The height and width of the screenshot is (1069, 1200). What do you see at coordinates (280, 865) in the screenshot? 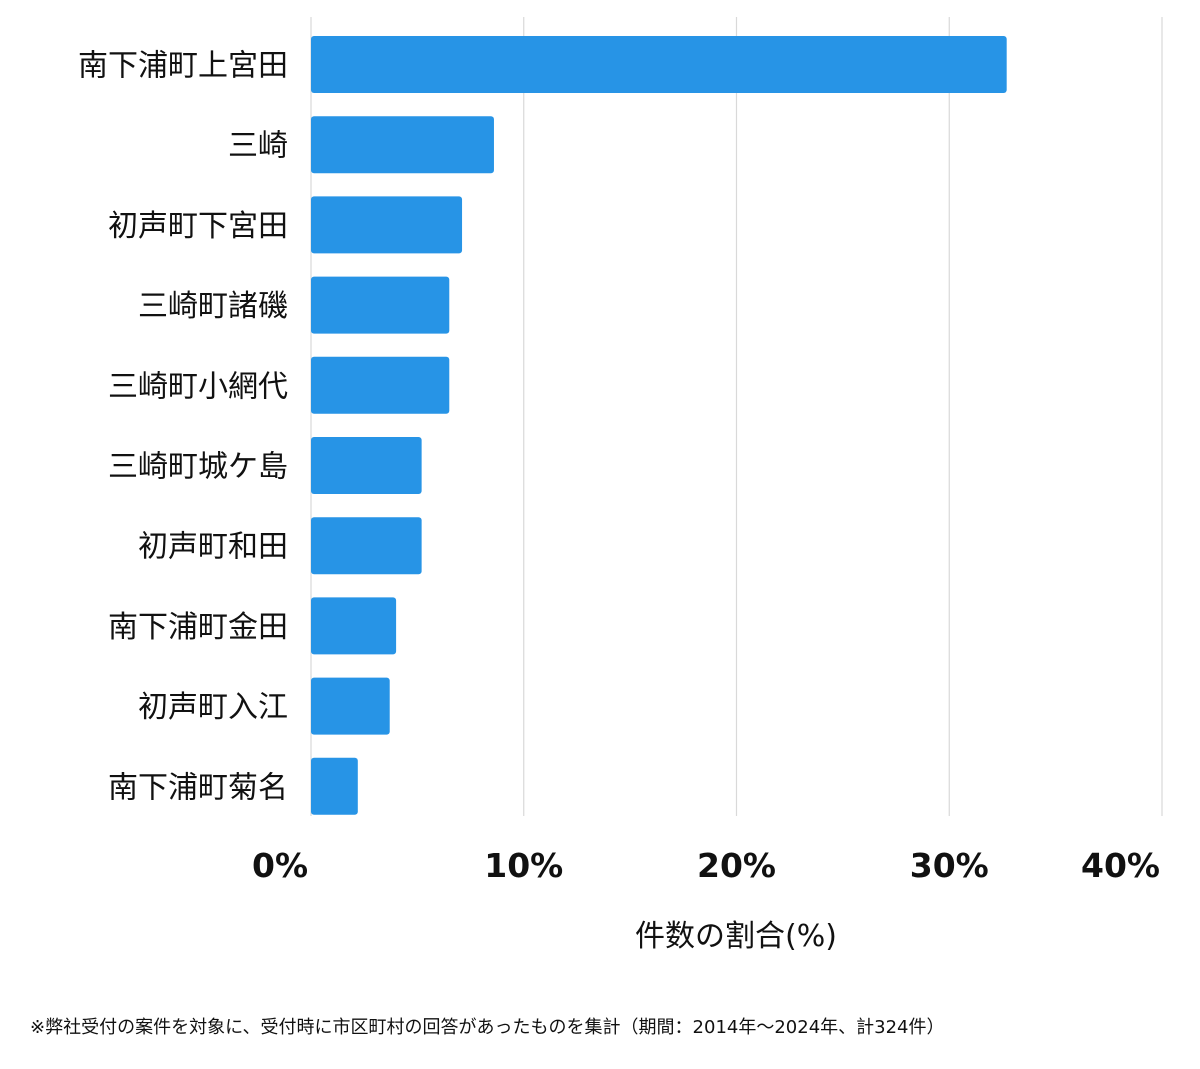
I see `x-tick-label: 0%` at bounding box center [280, 865].